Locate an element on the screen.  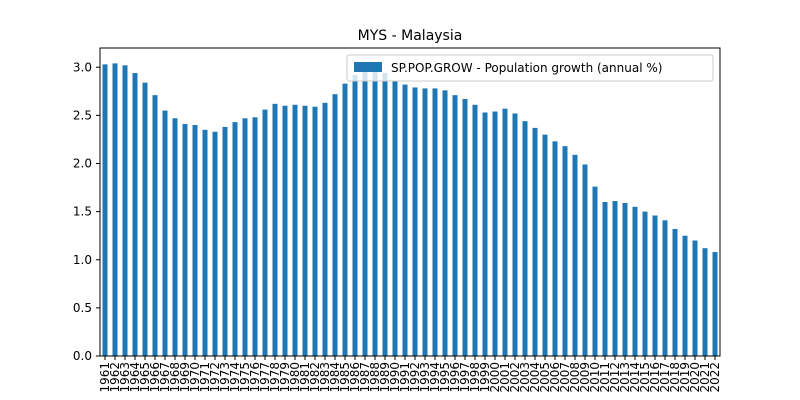
x-tick-label: 1967 is located at coordinates (165, 377).